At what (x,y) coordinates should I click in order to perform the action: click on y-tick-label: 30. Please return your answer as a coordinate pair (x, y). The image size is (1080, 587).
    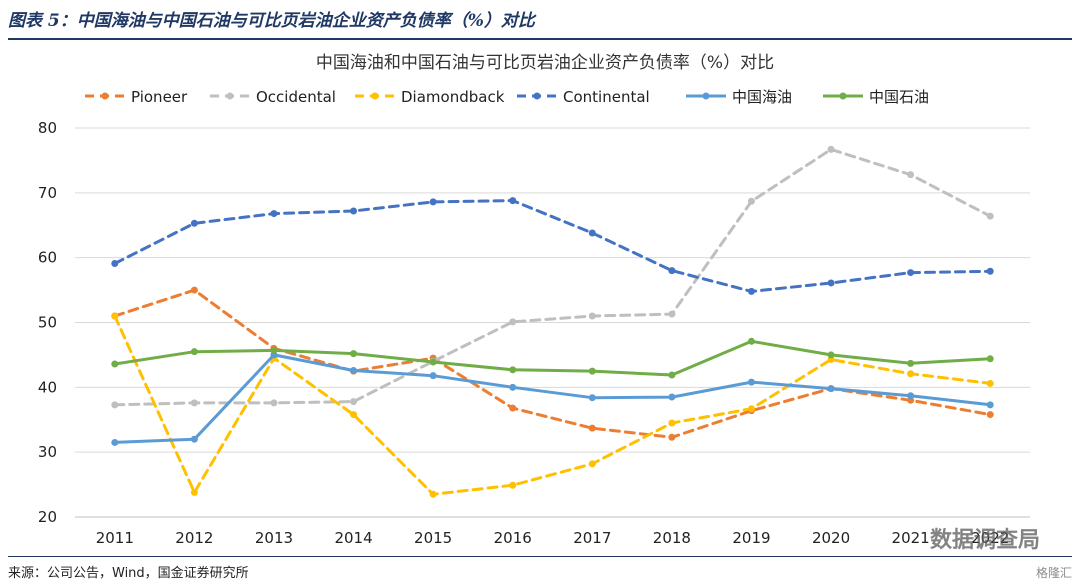
    Looking at the image, I should click on (47, 452).